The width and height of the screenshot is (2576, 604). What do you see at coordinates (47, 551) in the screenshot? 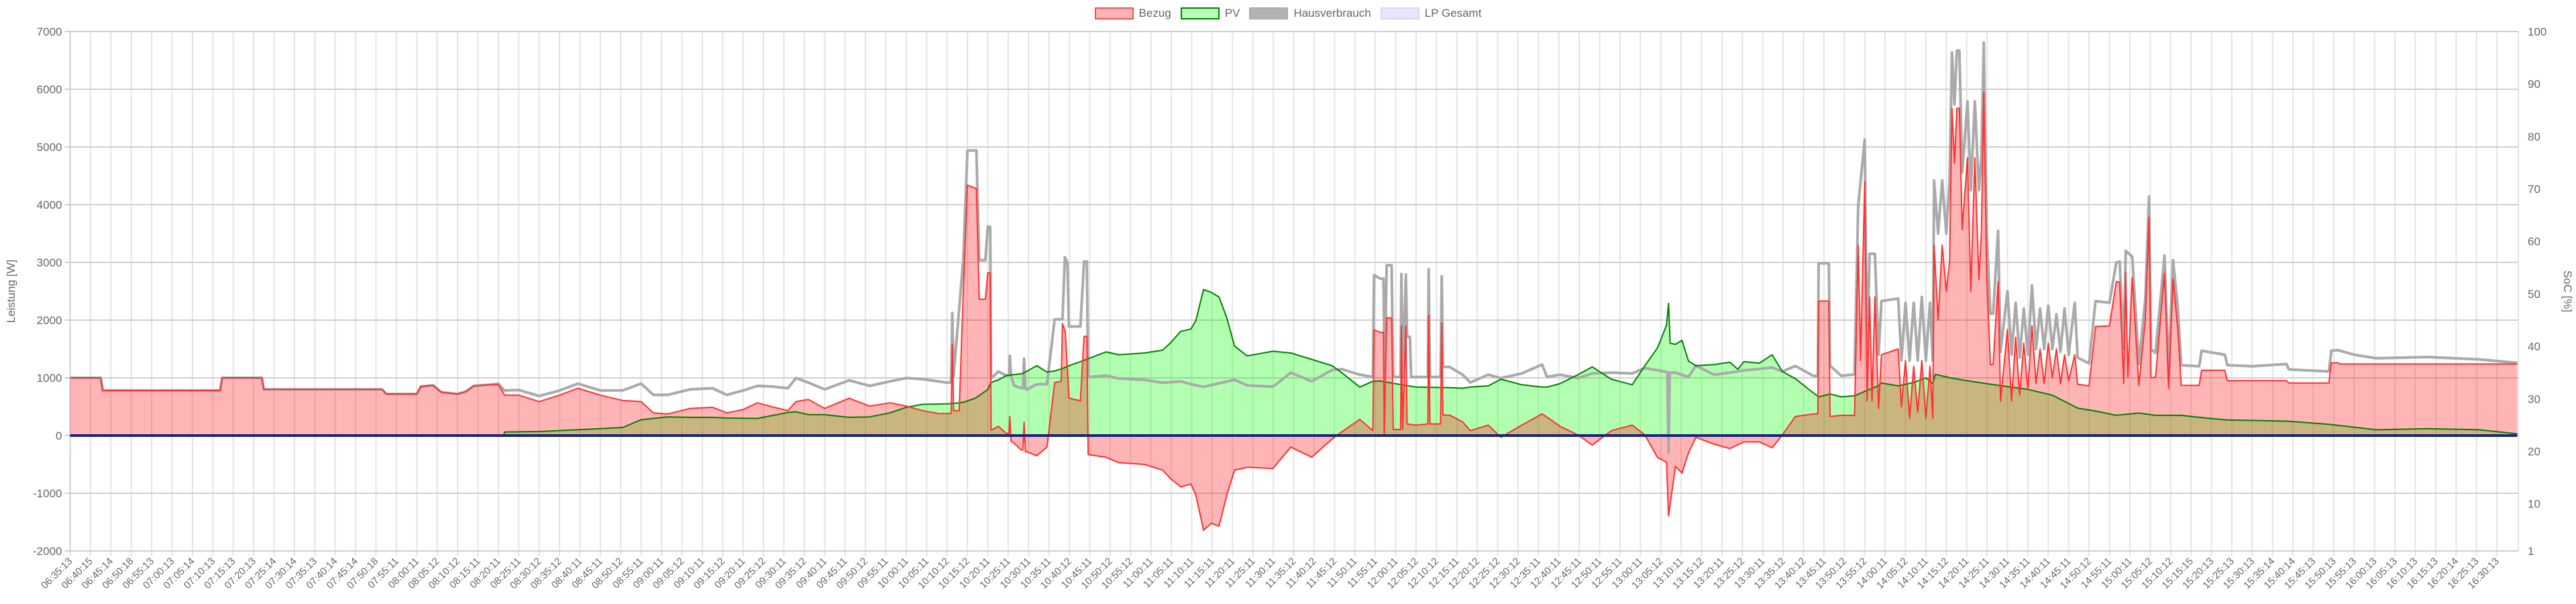
I see `y-tick-label: -2000` at bounding box center [47, 551].